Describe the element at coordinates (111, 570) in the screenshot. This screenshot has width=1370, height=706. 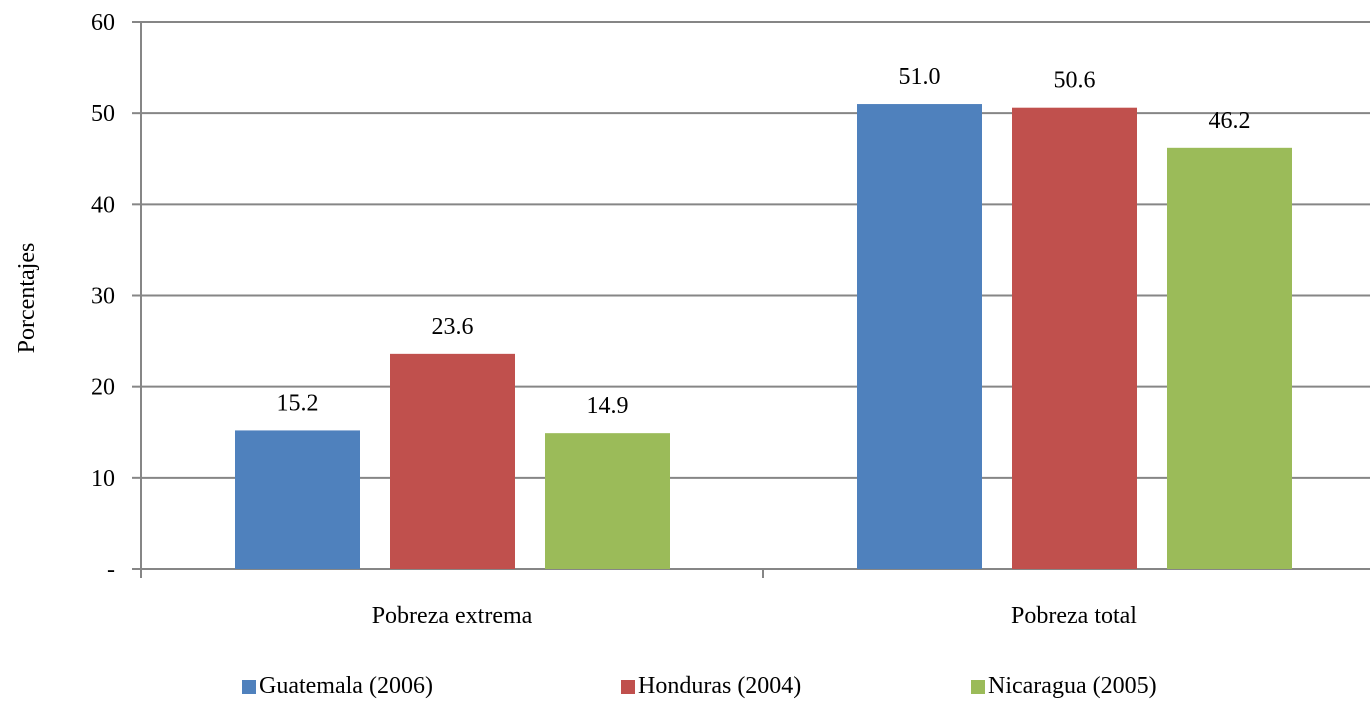
I see `y-tick-label: -` at that location.